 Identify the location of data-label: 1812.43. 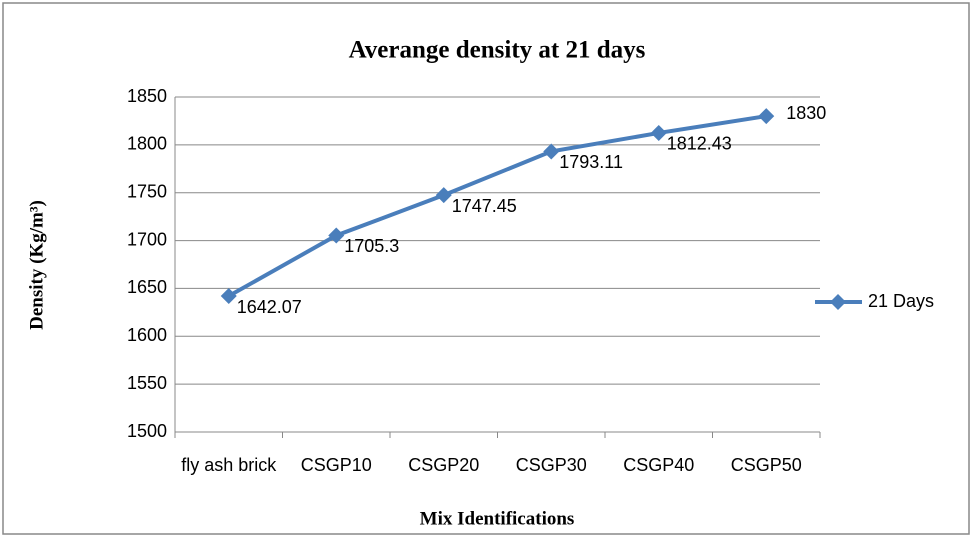
(699, 144).